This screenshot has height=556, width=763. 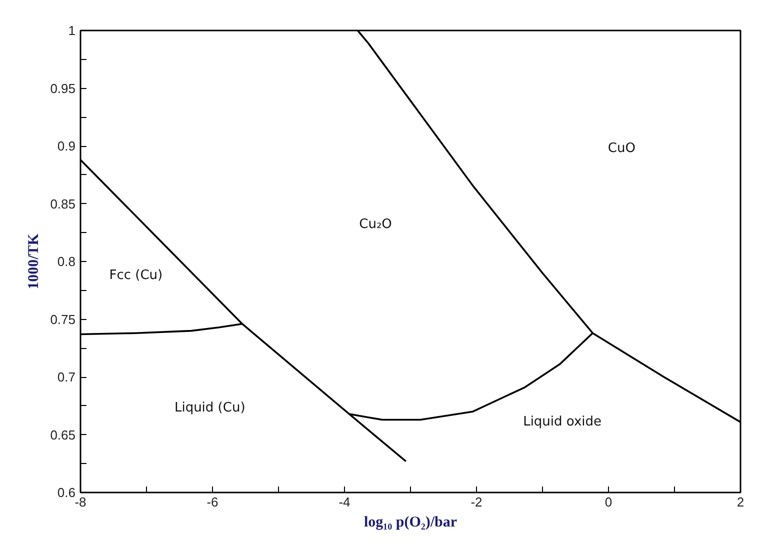 What do you see at coordinates (72, 30) in the screenshot?
I see `y-tick-label: 1` at bounding box center [72, 30].